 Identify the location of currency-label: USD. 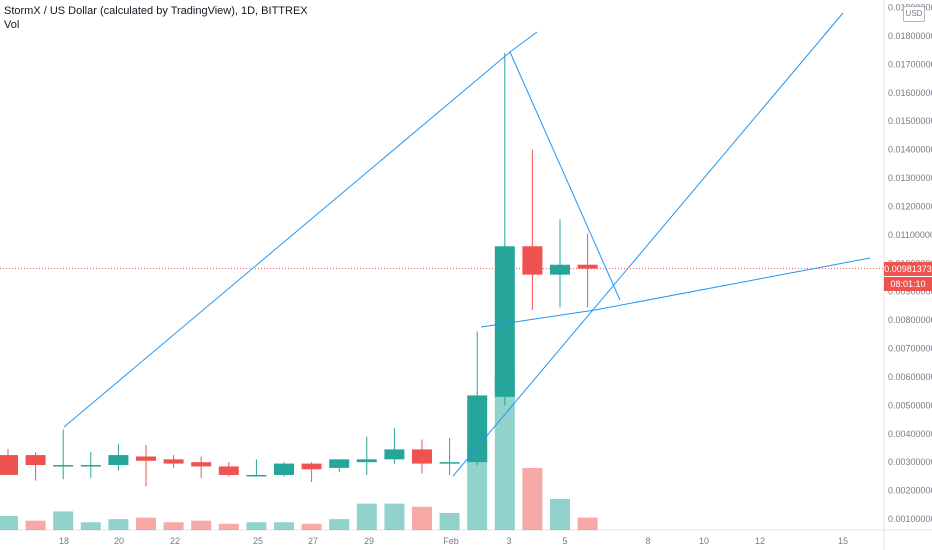
(914, 14).